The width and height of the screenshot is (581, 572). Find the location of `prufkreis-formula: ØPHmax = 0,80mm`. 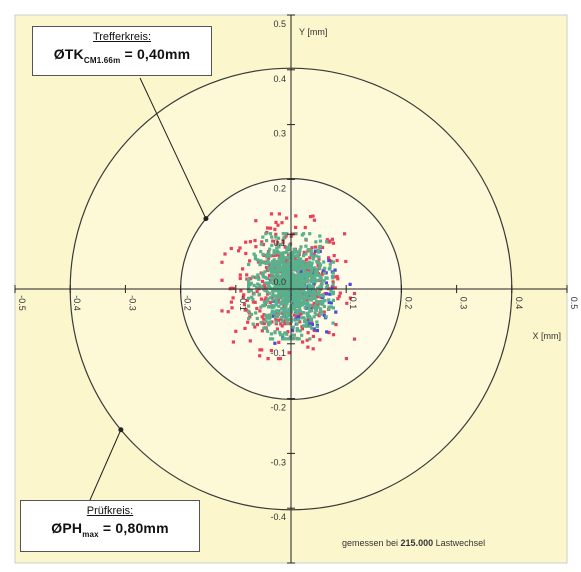

prufkreis-formula: ØPHmax = 0,80mm is located at coordinates (110, 529).